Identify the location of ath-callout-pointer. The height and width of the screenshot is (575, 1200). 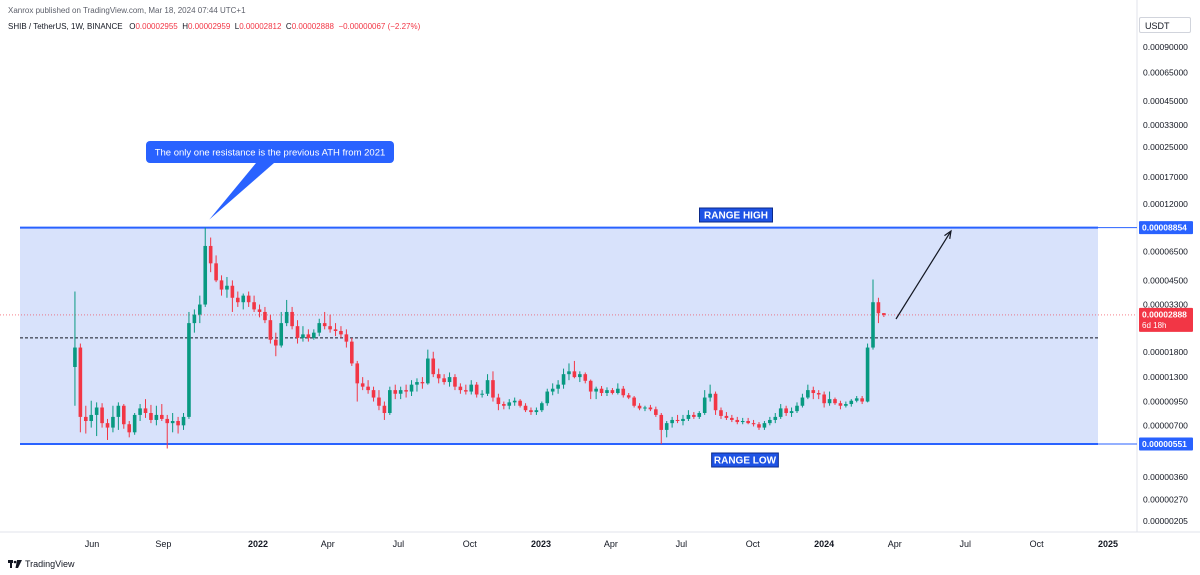
(241, 191).